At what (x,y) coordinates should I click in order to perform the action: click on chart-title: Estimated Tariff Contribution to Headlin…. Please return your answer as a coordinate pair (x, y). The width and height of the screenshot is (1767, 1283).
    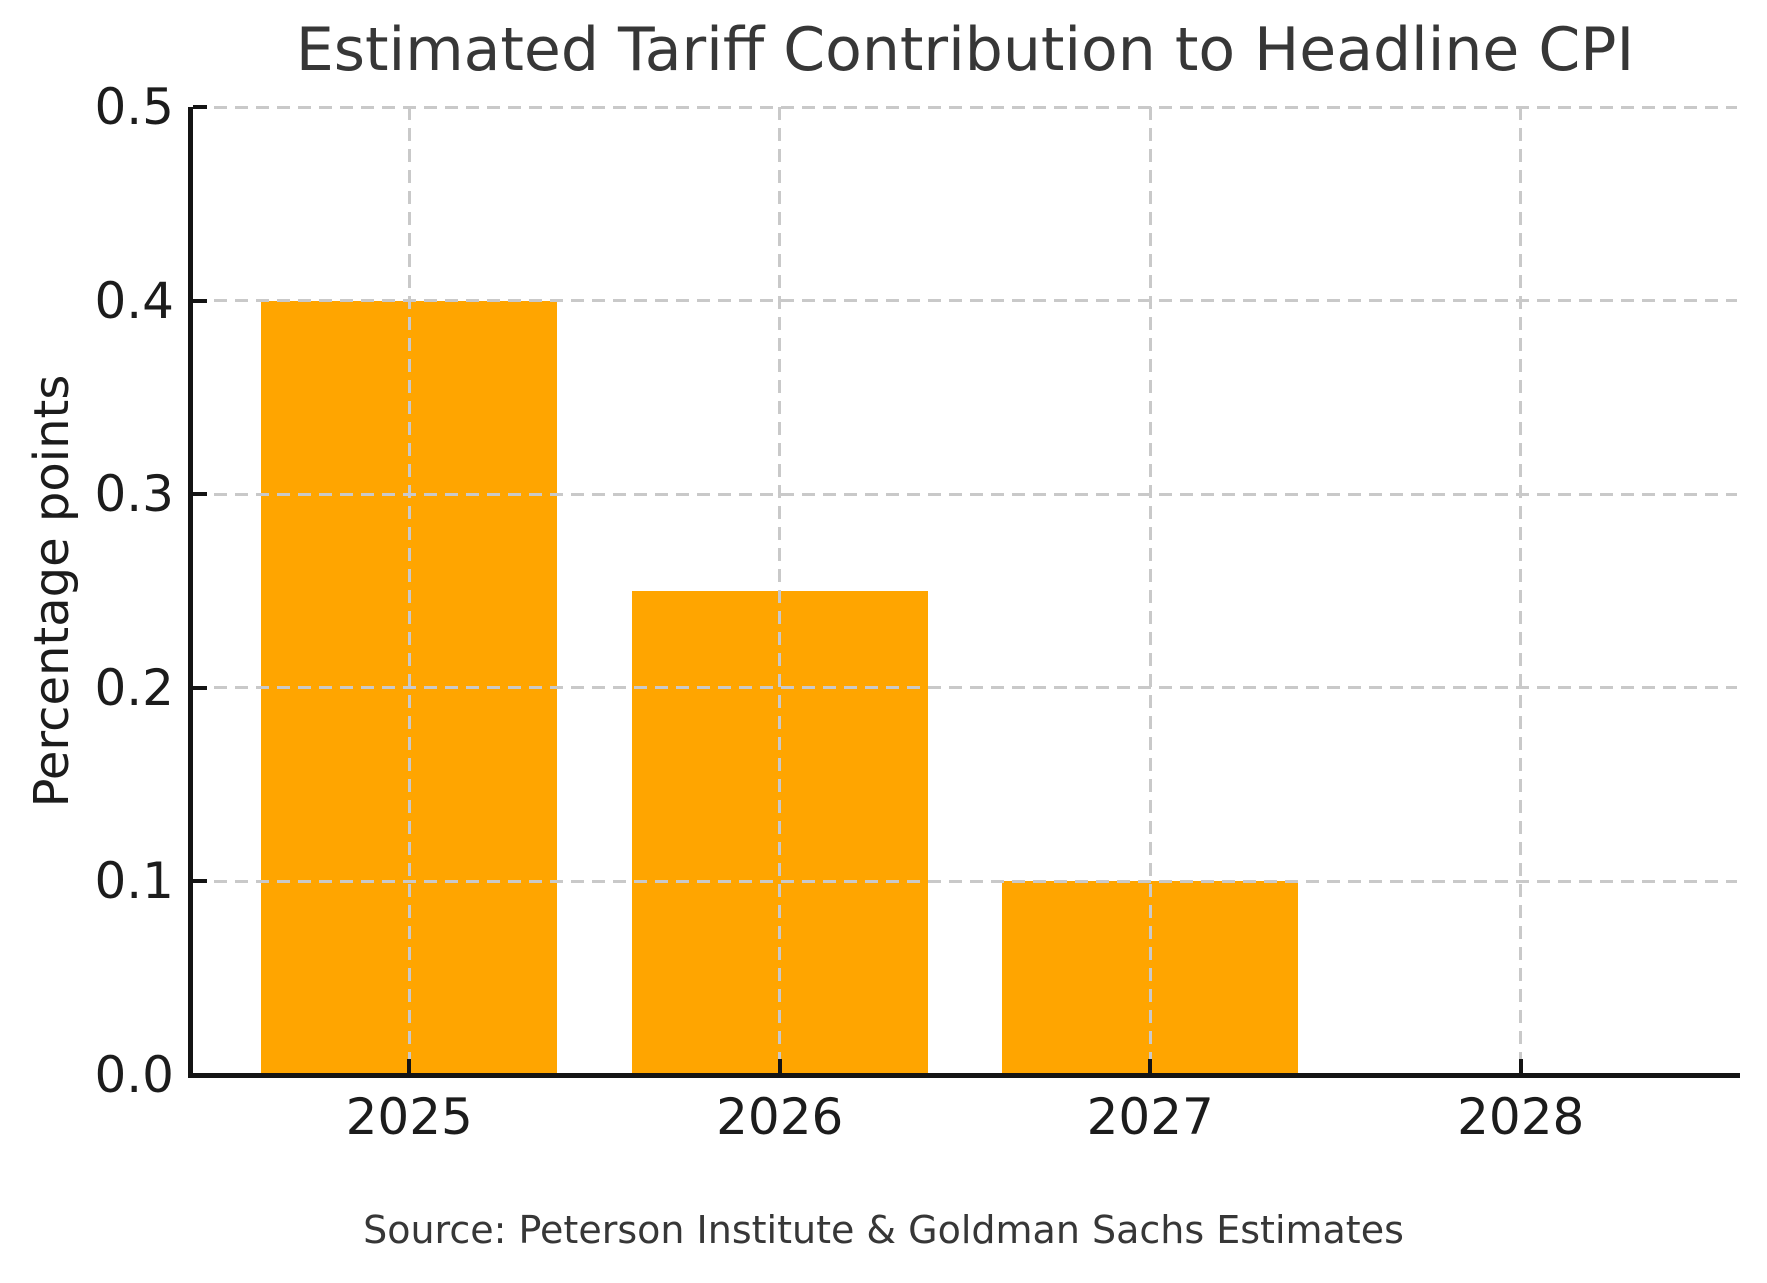
    Looking at the image, I should click on (965, 50).